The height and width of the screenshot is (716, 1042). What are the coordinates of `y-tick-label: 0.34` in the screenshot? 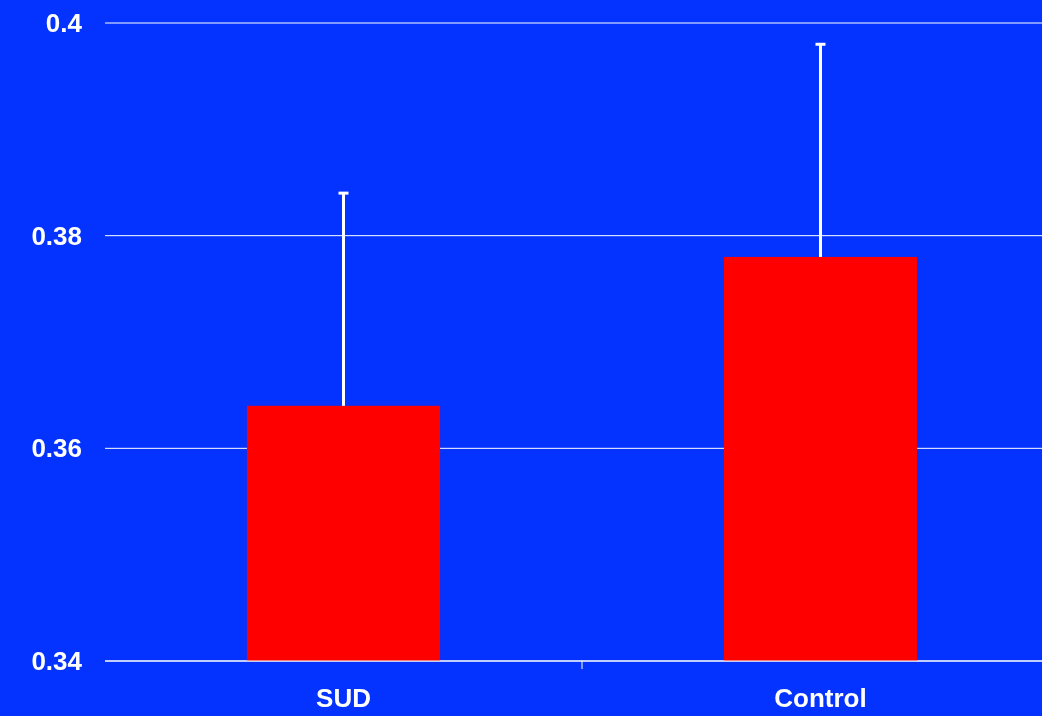 It's located at (57, 661).